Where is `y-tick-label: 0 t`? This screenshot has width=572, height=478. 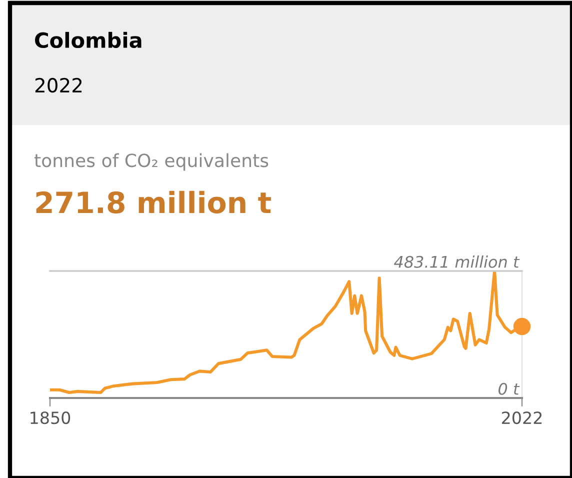 y-tick-label: 0 t is located at coordinates (509, 388).